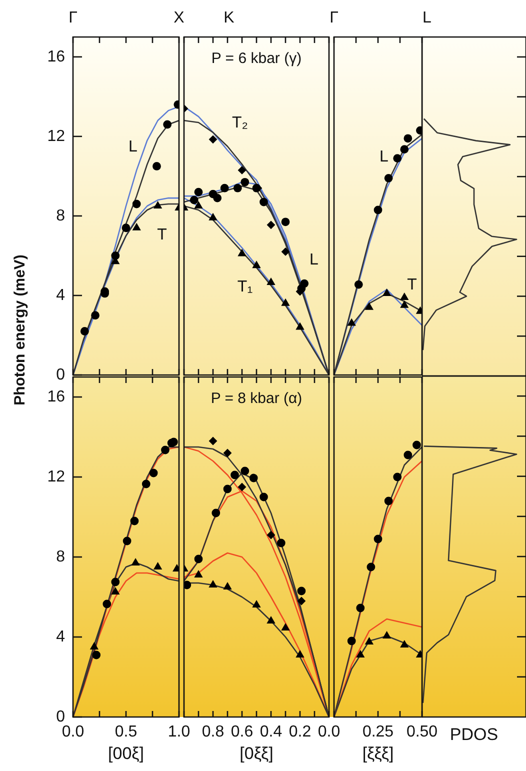 This screenshot has height=771, width=526. What do you see at coordinates (271, 731) in the screenshot?
I see `x-tick-label: 0.4` at bounding box center [271, 731].